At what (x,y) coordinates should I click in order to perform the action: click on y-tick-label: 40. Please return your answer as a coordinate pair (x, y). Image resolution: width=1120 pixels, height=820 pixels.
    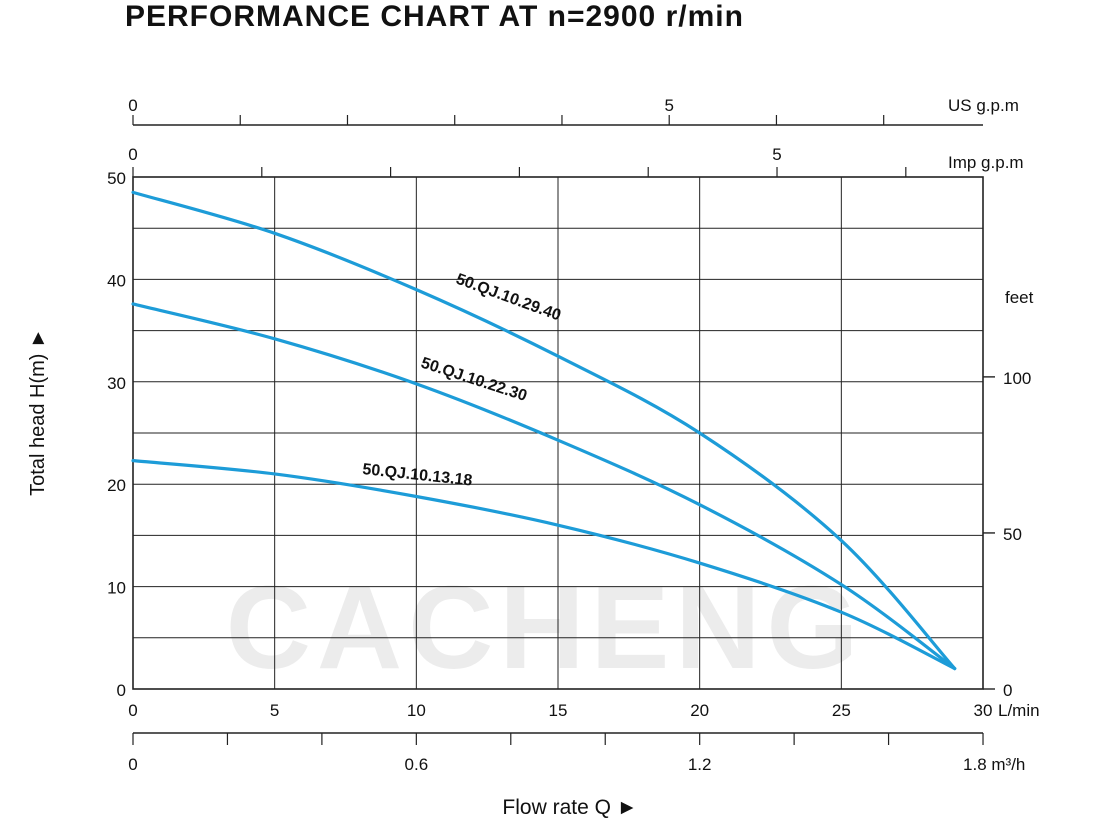
    Looking at the image, I should click on (116, 280).